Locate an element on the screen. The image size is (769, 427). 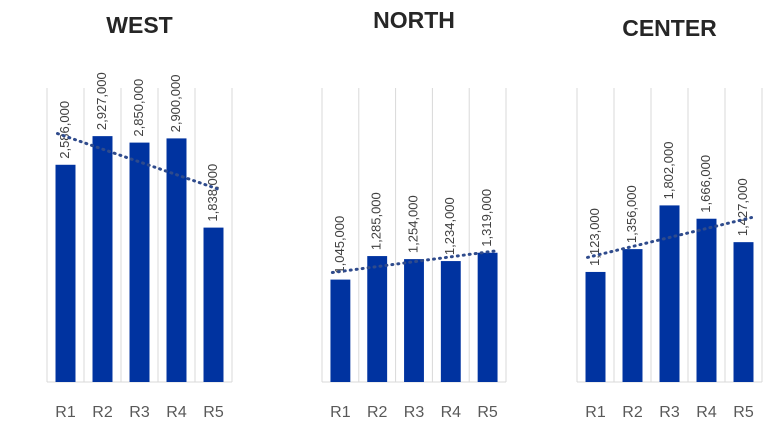
value-label: 1,285,000 is located at coordinates (376, 221).